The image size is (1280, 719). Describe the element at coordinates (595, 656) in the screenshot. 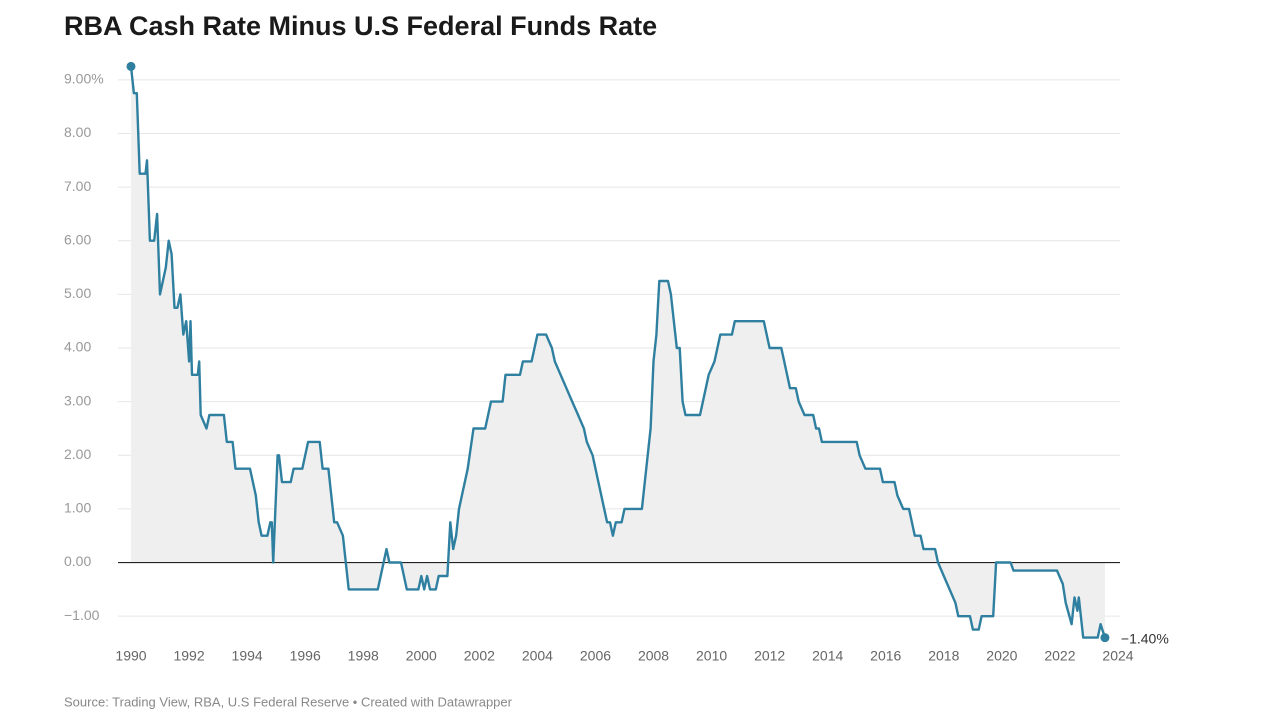

I see `x-tick-label: 2006` at that location.